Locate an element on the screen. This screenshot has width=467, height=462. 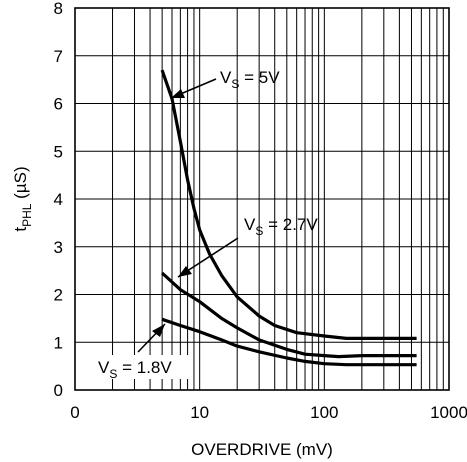
series-label-1v8-bg is located at coordinates (142, 367).